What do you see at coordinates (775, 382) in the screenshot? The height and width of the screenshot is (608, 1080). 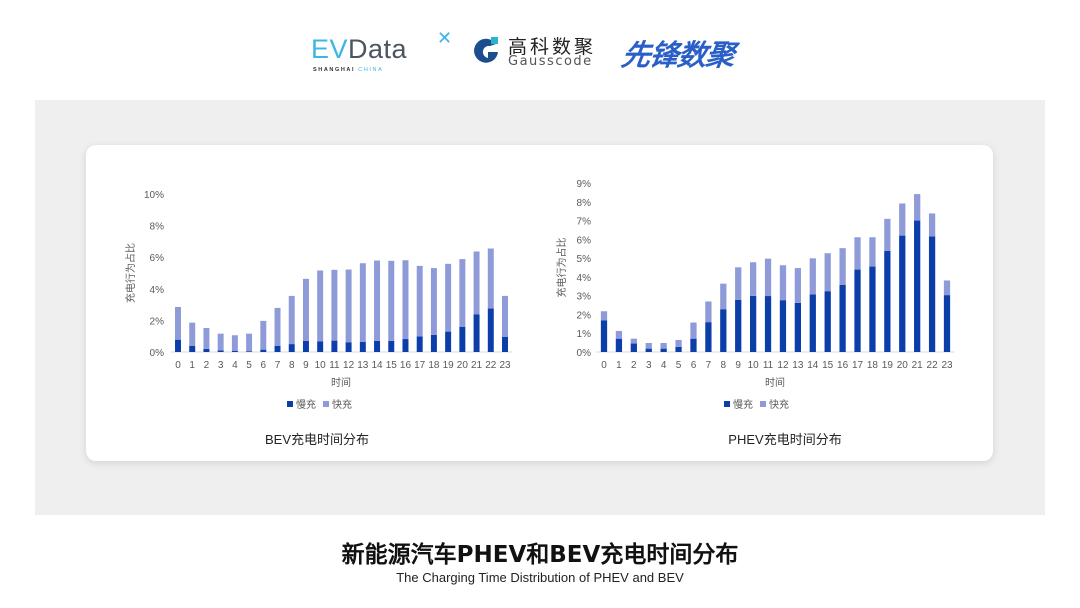 I see `phev-x-axis-title: 时间` at bounding box center [775, 382].